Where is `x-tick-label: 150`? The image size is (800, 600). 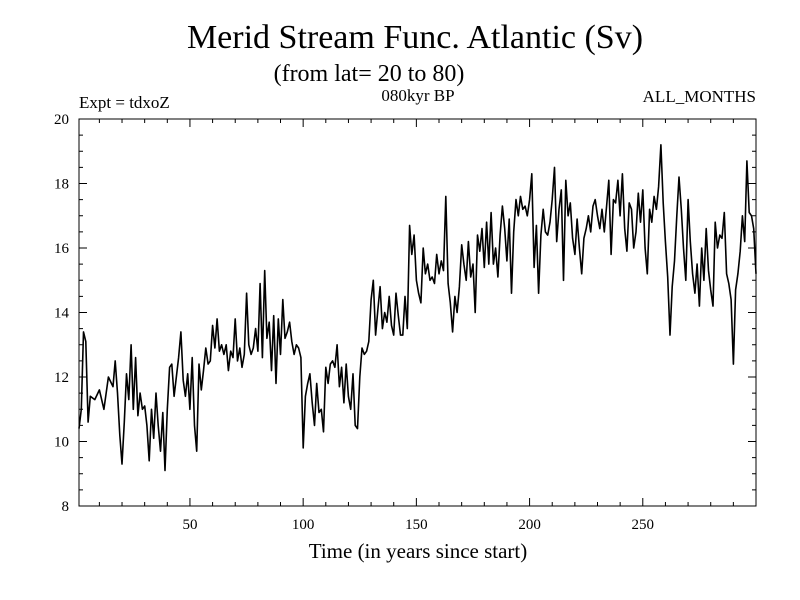
x-tick-label: 150 is located at coordinates (416, 525).